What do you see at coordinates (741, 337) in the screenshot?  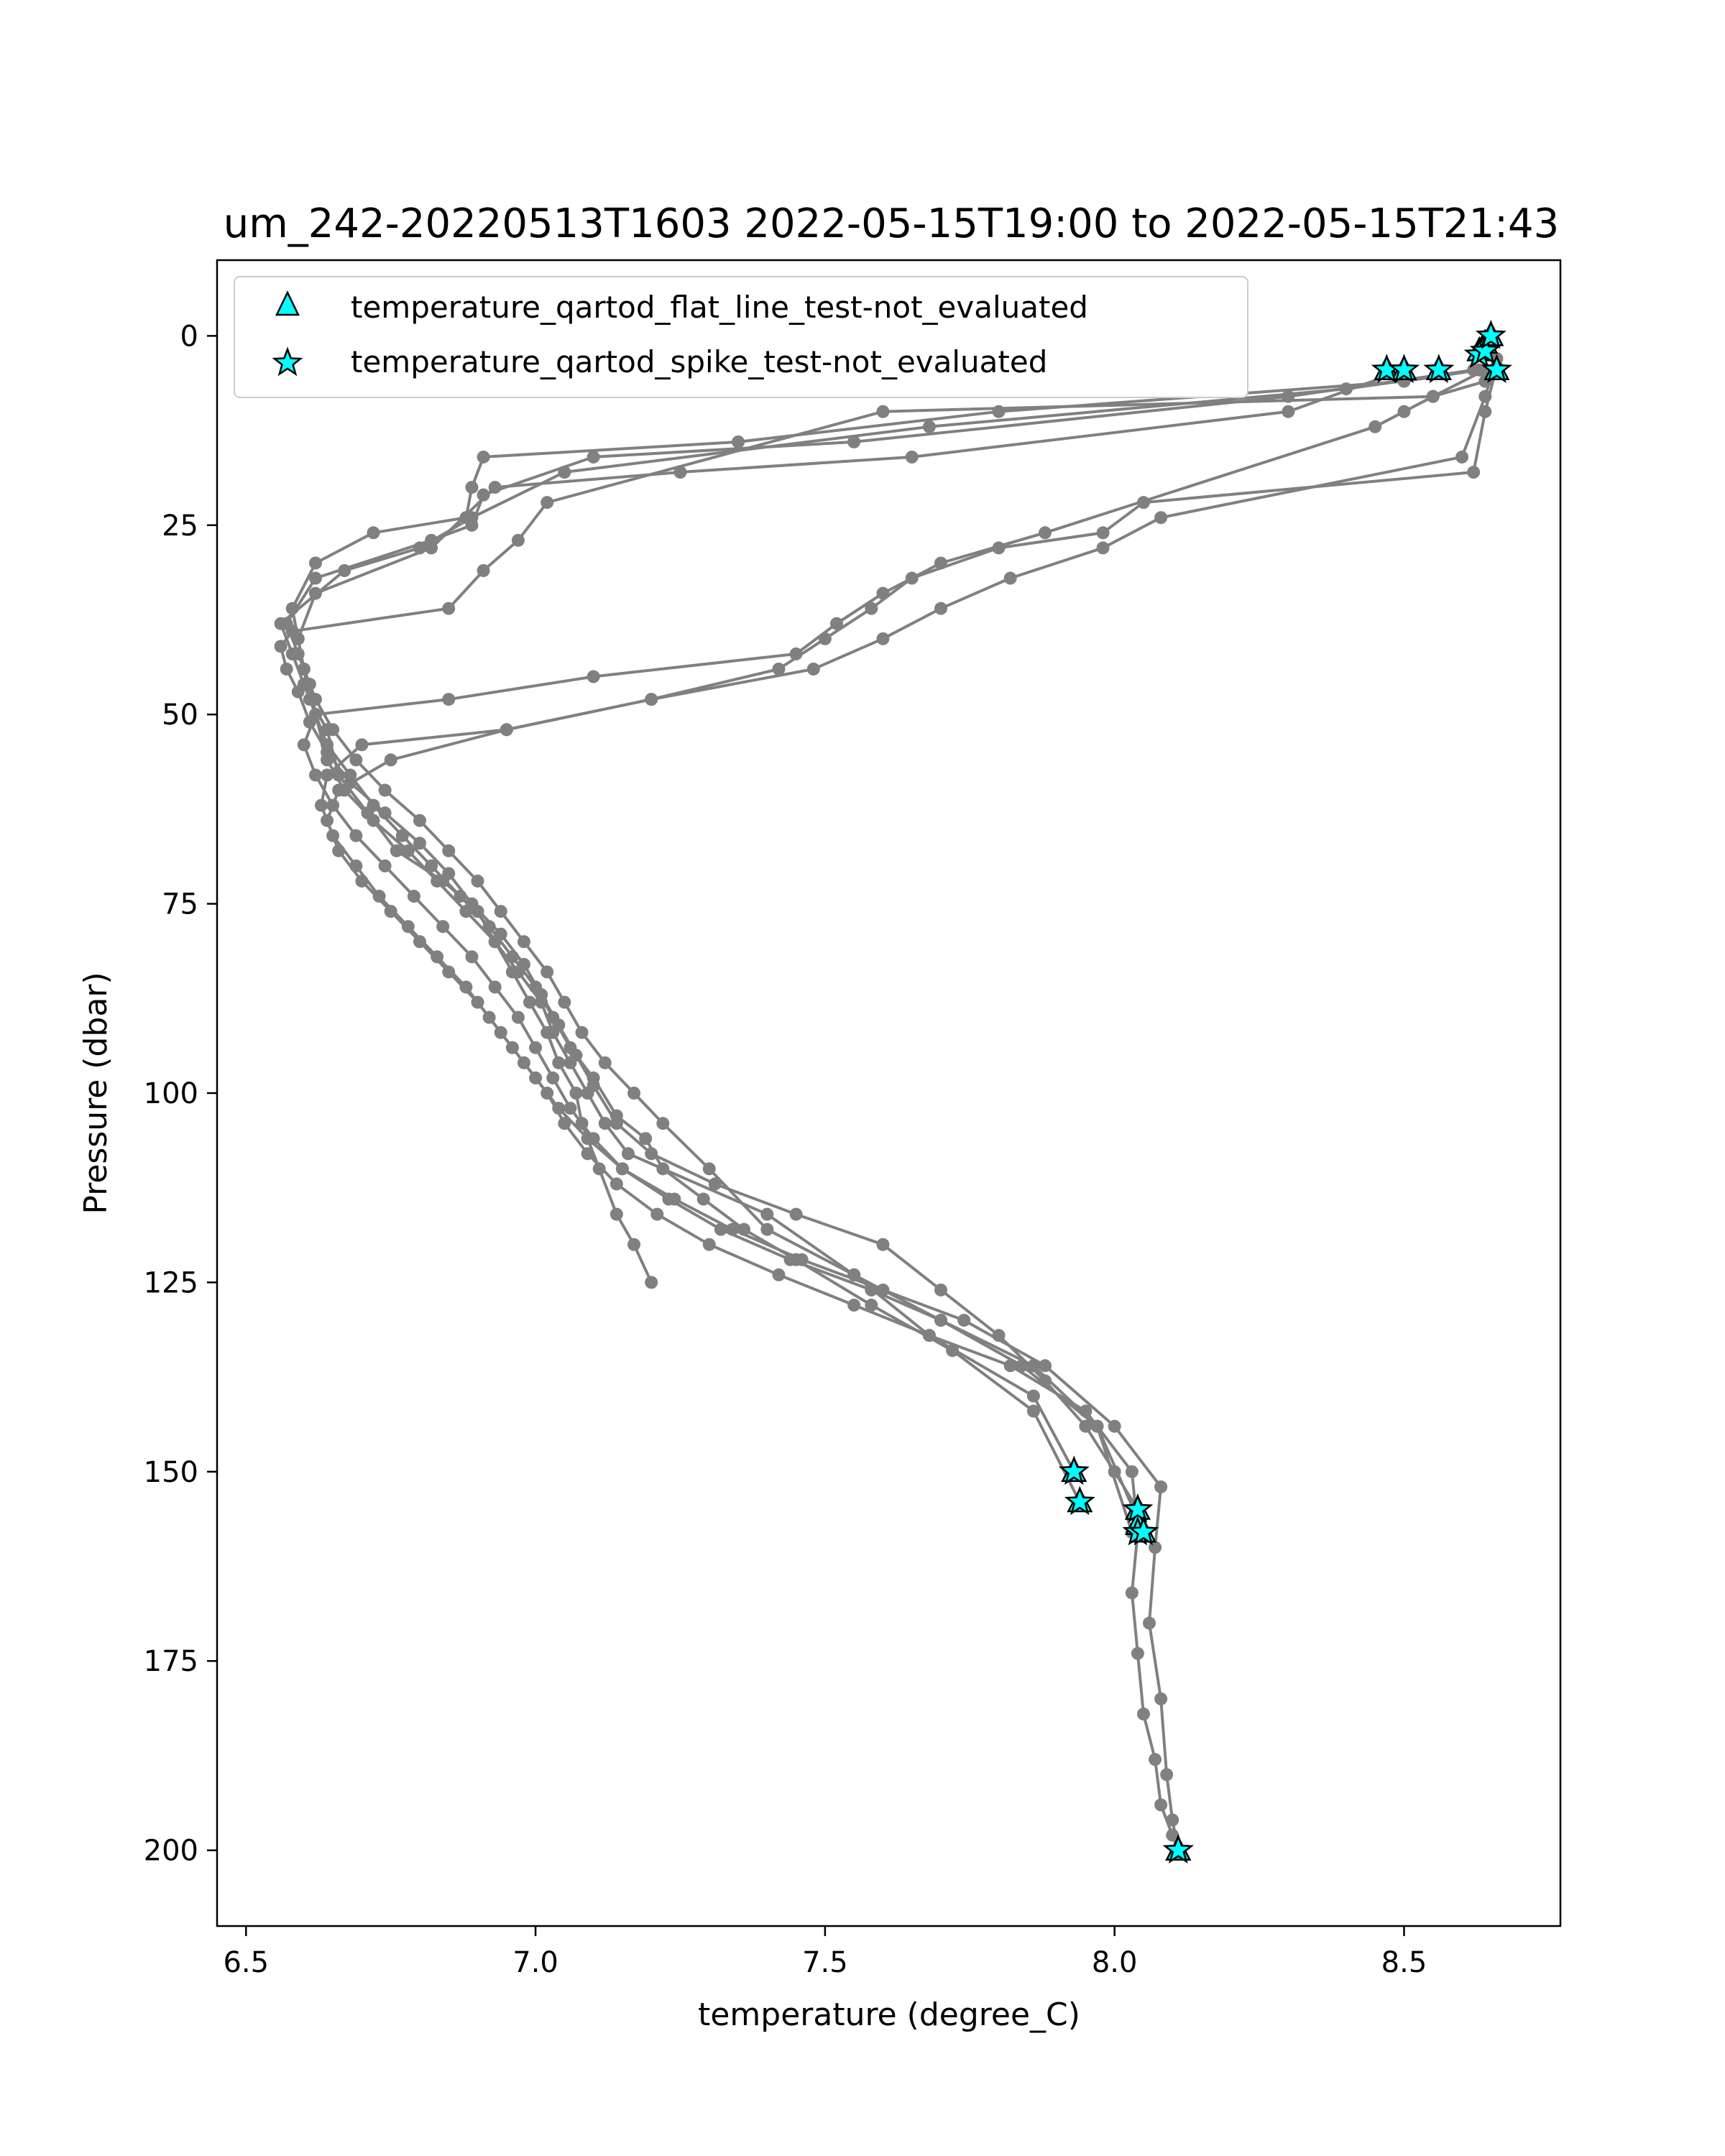 I see `legend-box` at bounding box center [741, 337].